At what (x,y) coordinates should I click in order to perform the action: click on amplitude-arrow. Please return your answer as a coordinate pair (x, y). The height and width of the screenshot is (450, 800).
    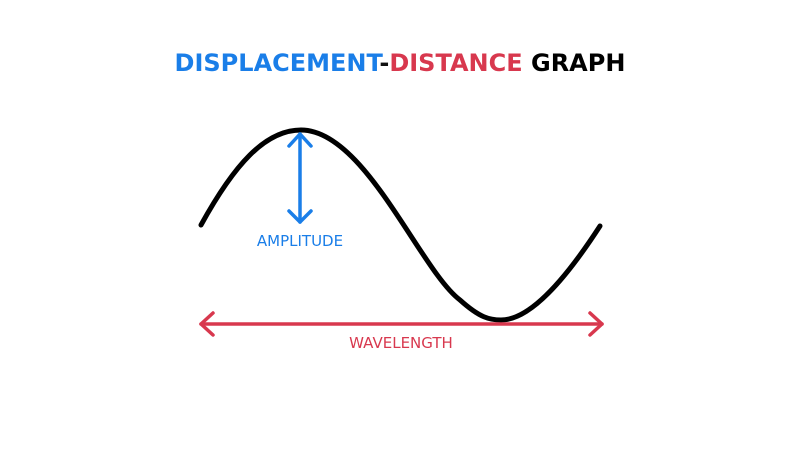
    Looking at the image, I should click on (300, 178).